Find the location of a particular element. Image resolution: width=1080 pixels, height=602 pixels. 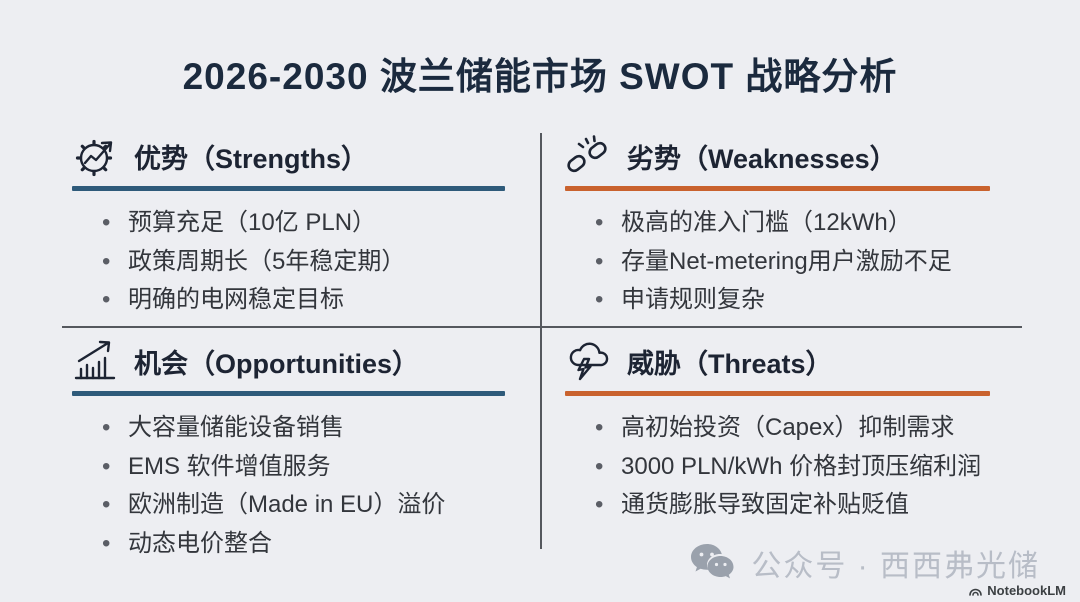

broken-chain-icon is located at coordinates (589, 156).